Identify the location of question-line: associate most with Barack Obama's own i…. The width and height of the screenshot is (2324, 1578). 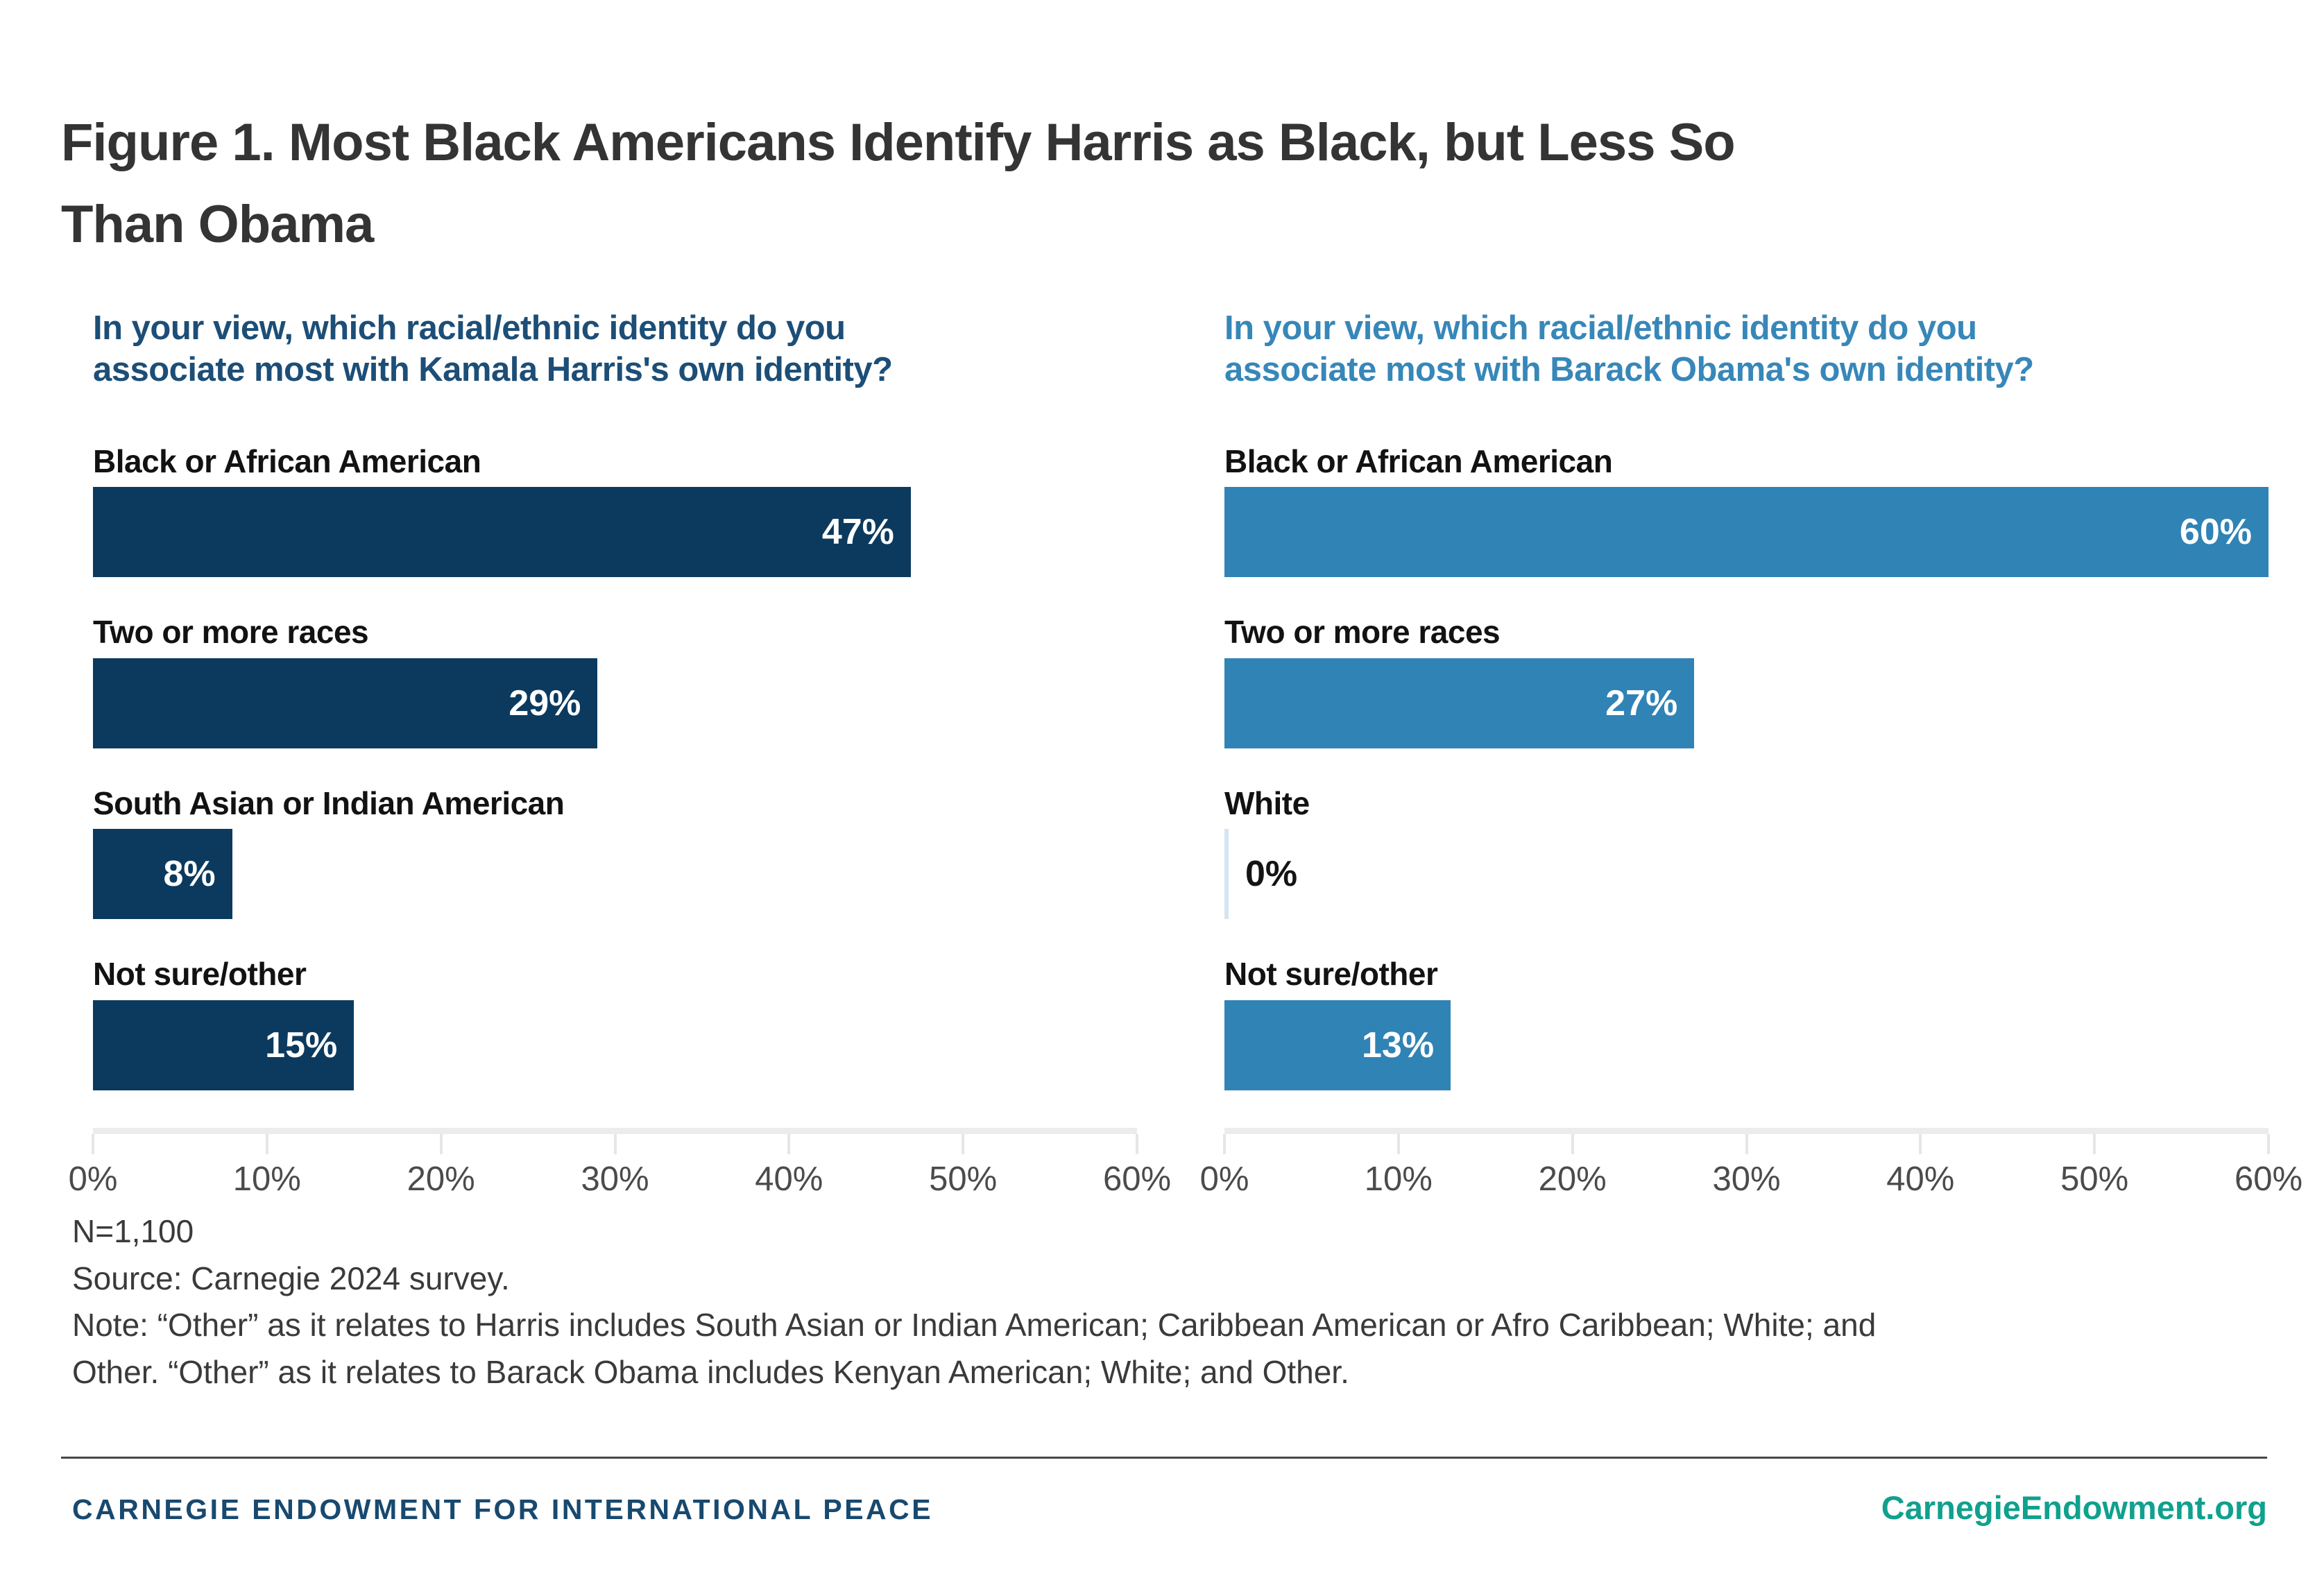
(1629, 369).